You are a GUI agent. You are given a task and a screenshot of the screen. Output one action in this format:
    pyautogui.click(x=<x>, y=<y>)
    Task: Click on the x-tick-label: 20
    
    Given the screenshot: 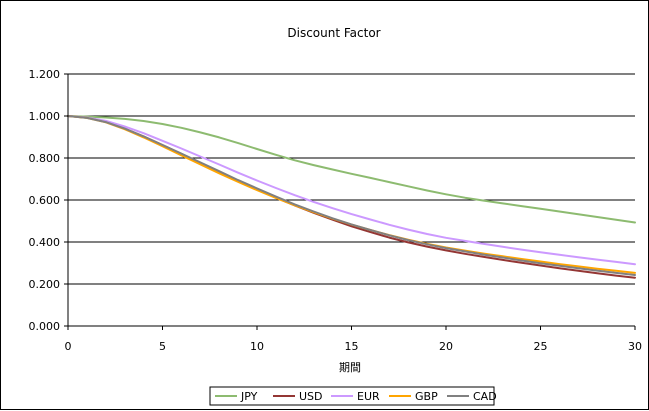 What is the action you would take?
    pyautogui.click(x=446, y=346)
    